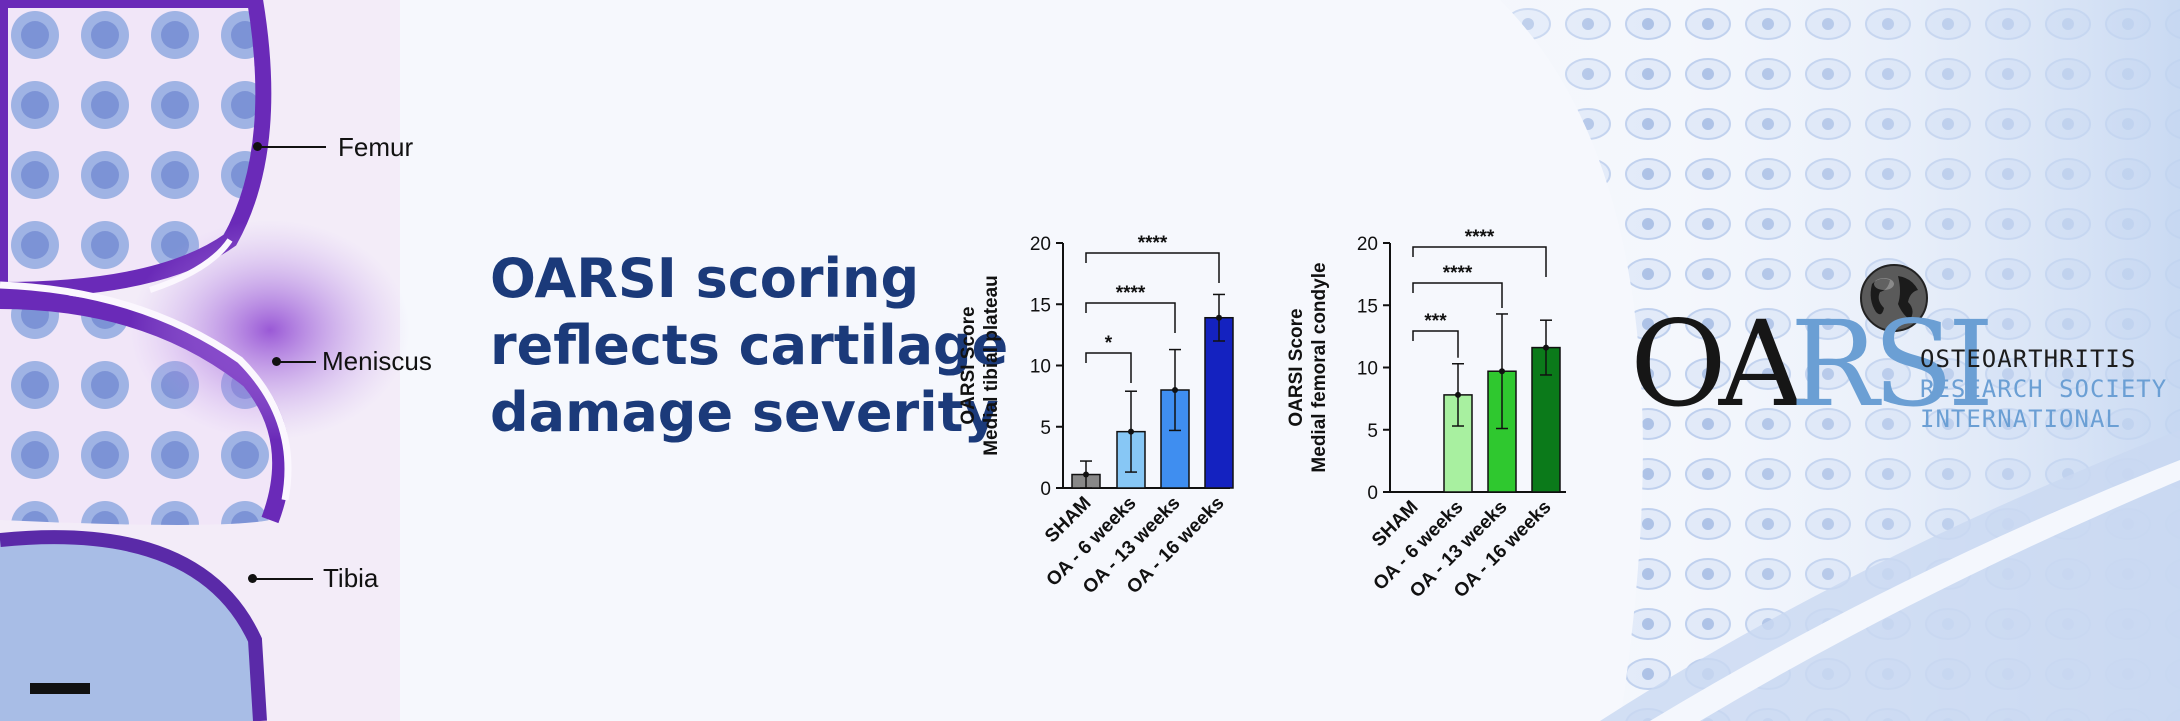  I want to click on chart2-y-tick-label: 20, so click(1367, 244).